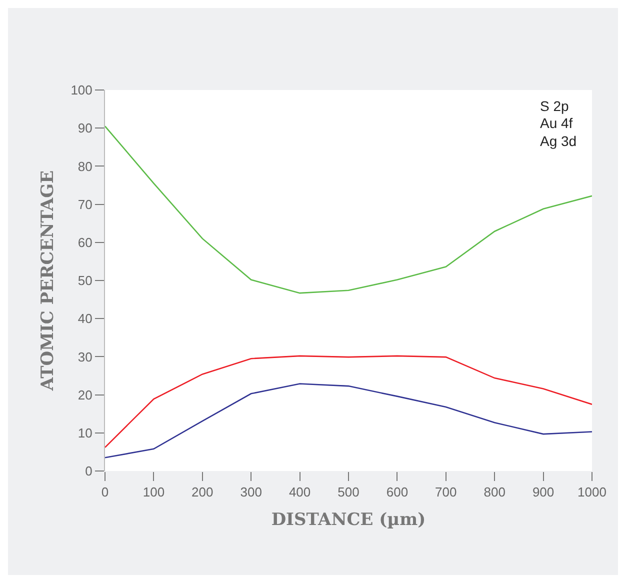 Image resolution: width=624 pixels, height=580 pixels. What do you see at coordinates (85, 166) in the screenshot?
I see `y-tick-label: 80` at bounding box center [85, 166].